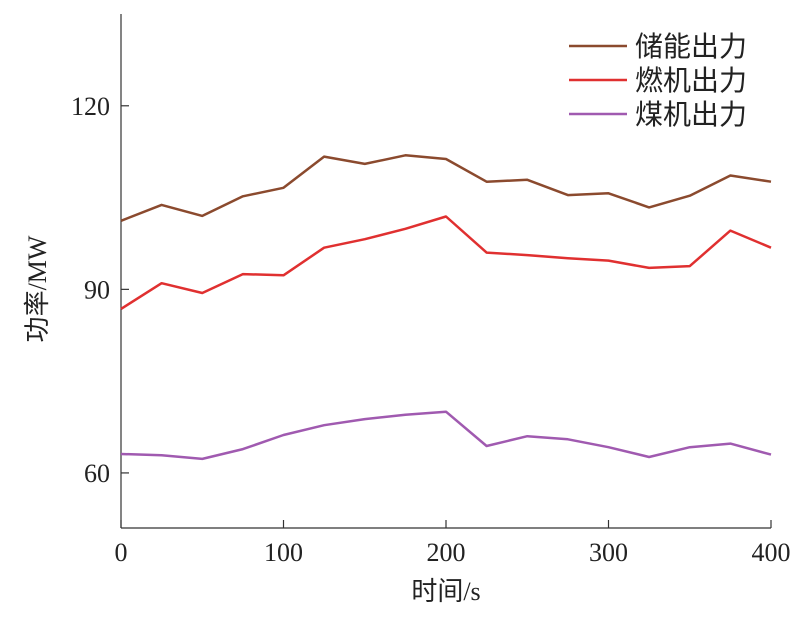  What do you see at coordinates (97, 473) in the screenshot?
I see `y-tick-label: 60` at bounding box center [97, 473].